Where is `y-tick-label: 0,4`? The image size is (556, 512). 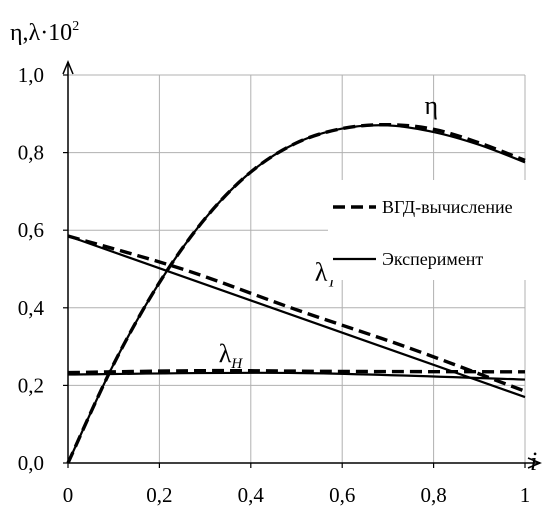 y-tick-label: 0,4 is located at coordinates (31, 308).